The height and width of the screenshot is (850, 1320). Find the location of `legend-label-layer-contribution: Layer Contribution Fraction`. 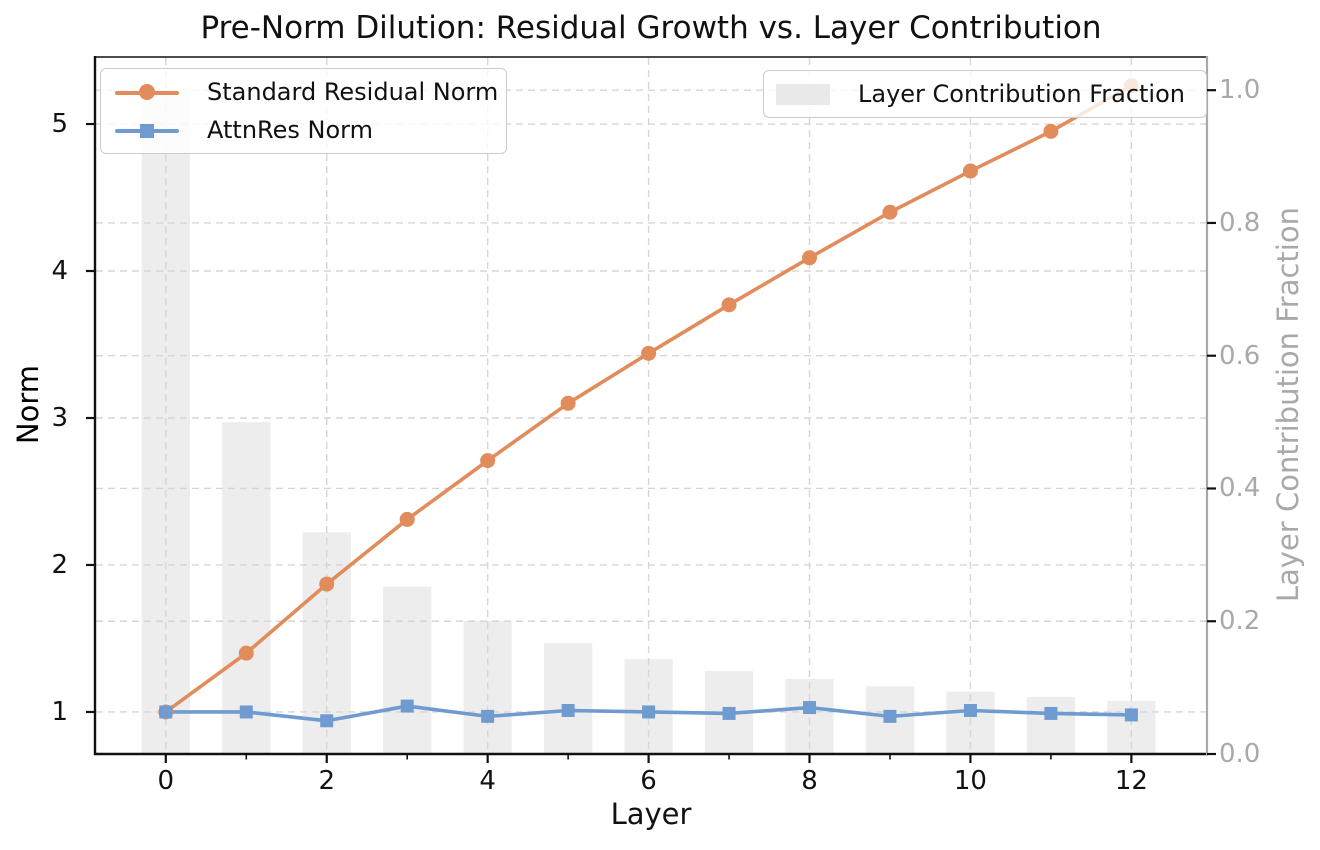

legend-label-layer-contribution: Layer Contribution Fraction is located at coordinates (1021, 94).